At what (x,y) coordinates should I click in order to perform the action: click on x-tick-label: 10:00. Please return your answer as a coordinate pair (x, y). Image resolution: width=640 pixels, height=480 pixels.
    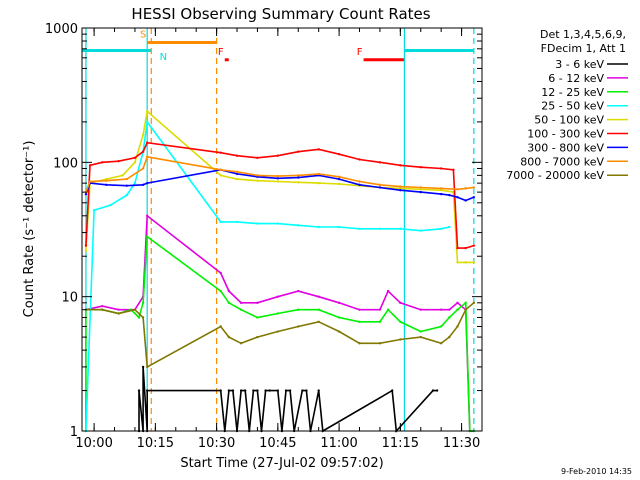
    Looking at the image, I should click on (93, 443).